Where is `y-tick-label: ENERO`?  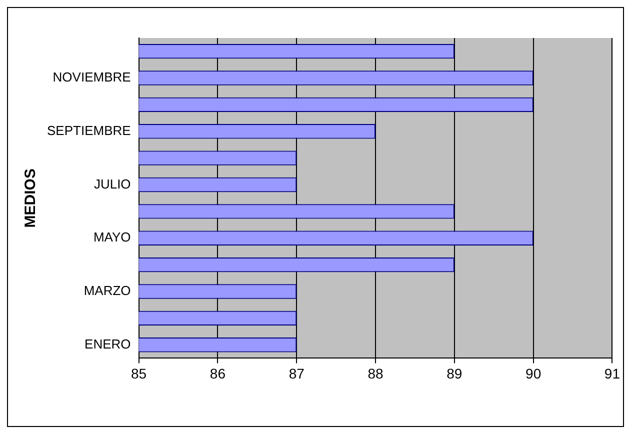
y-tick-label: ENERO is located at coordinates (107, 344).